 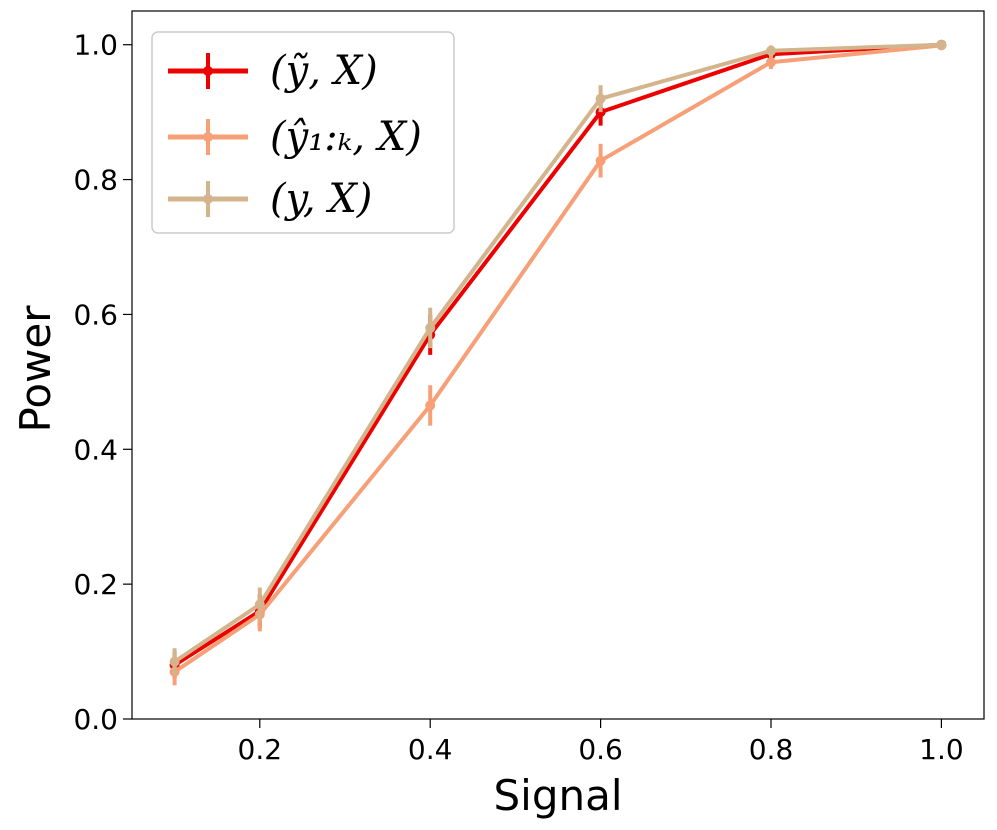 I want to click on x-tick-label: 0.4, so click(x=430, y=749).